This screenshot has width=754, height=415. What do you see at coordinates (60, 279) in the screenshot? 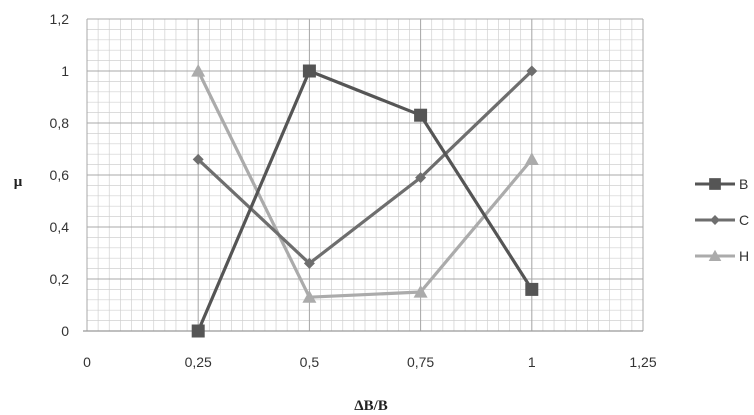
I see `y-tick-label: 0,2` at bounding box center [60, 279].